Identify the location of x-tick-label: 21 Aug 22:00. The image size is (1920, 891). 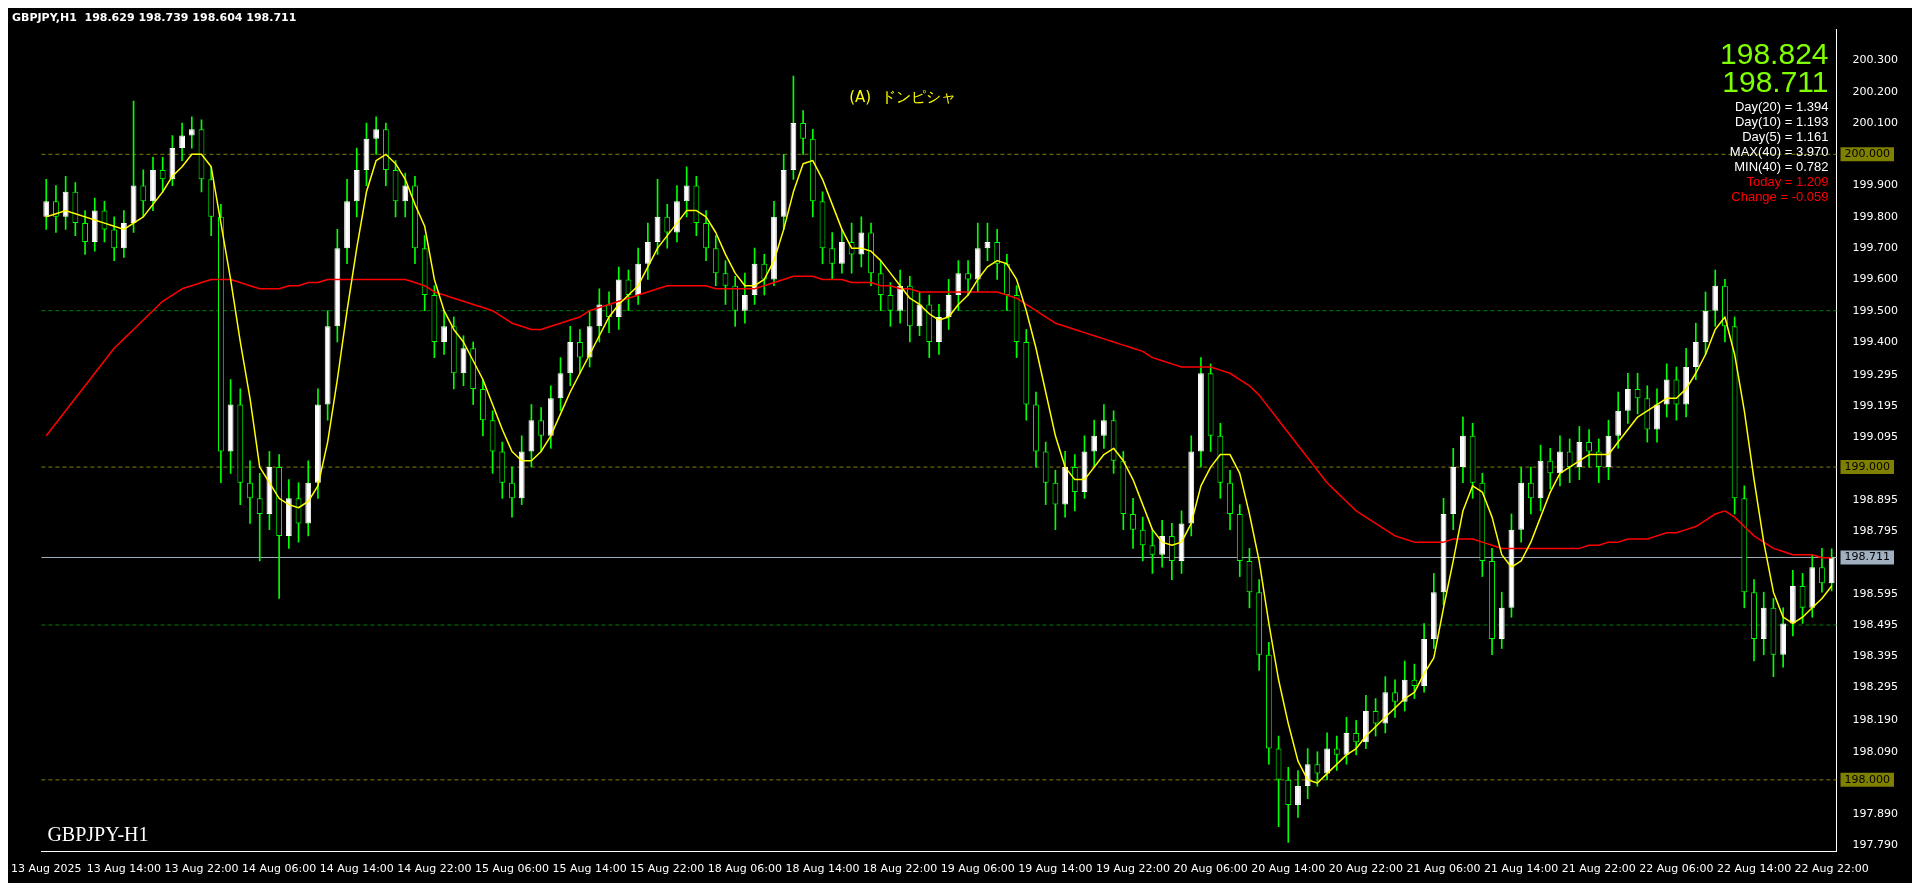
(1598, 869).